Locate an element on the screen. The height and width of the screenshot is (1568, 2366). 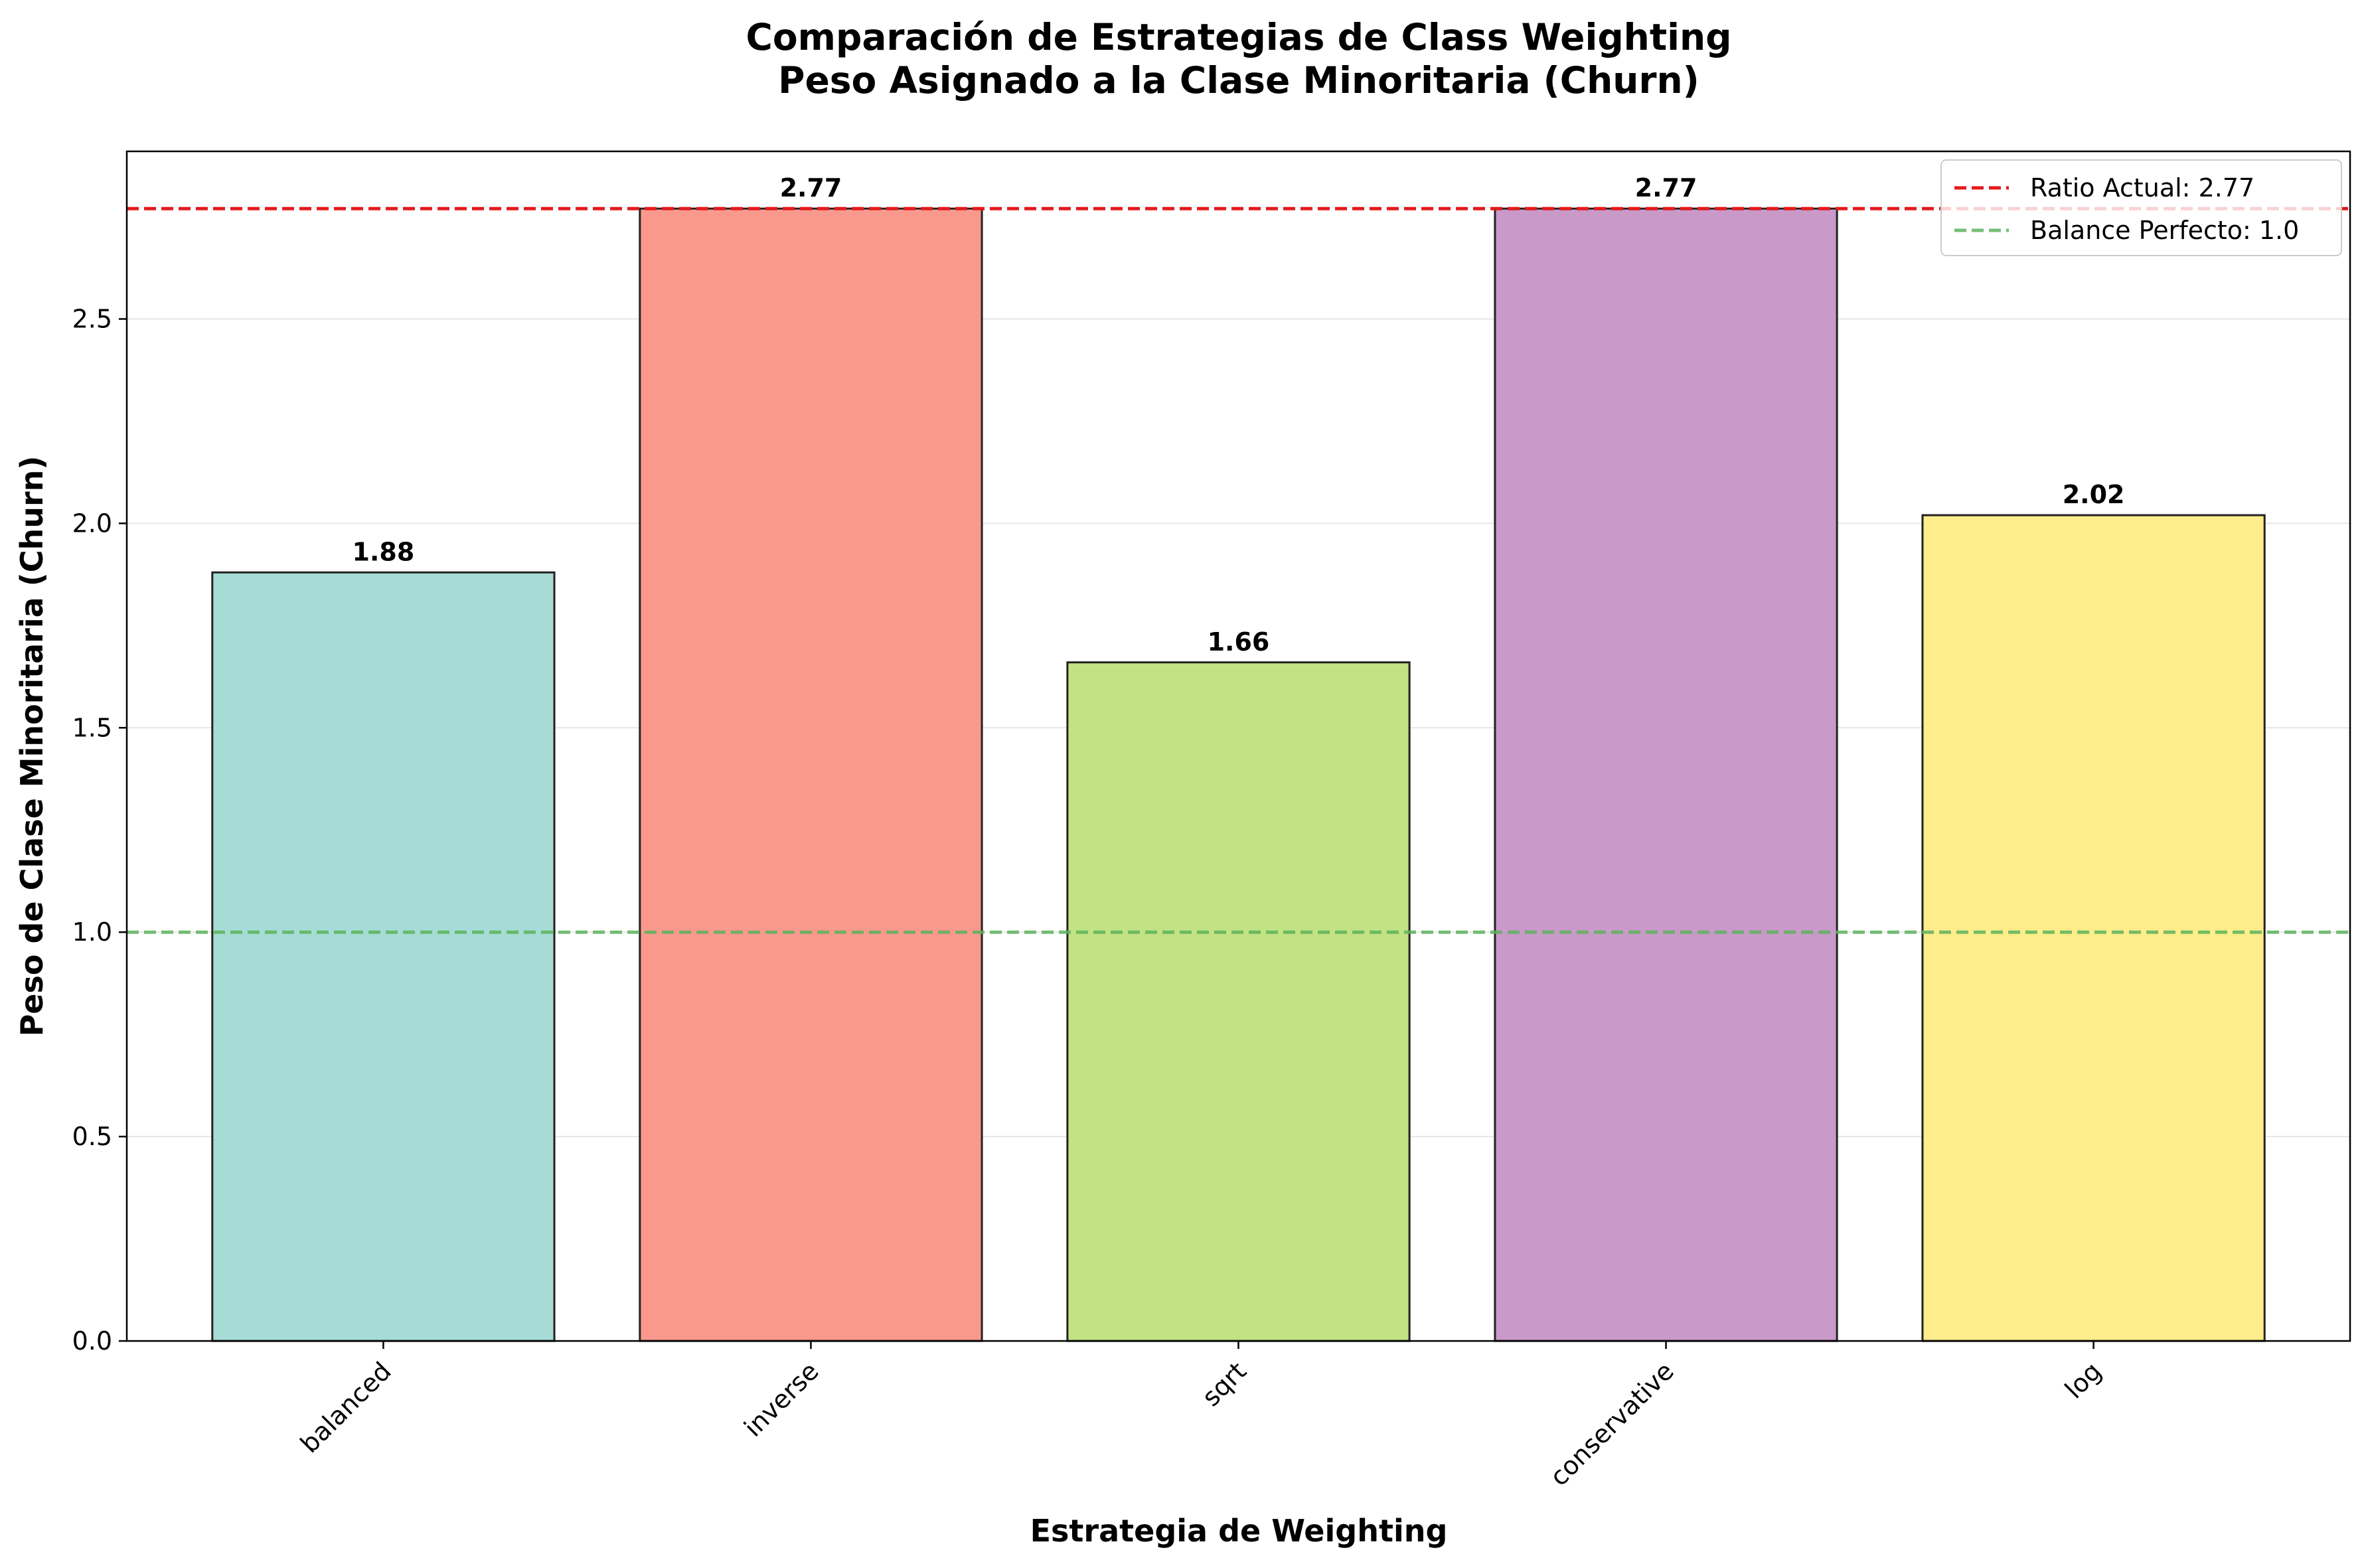
legend: Ratio Actual: 2.77 Balance Perfecto: 1.0 is located at coordinates (2141, 207).